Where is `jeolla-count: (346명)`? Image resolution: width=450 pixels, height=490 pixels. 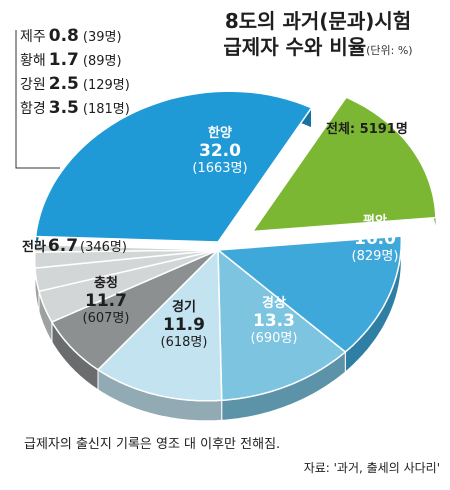 jeolla-count: (346명) is located at coordinates (103, 247).